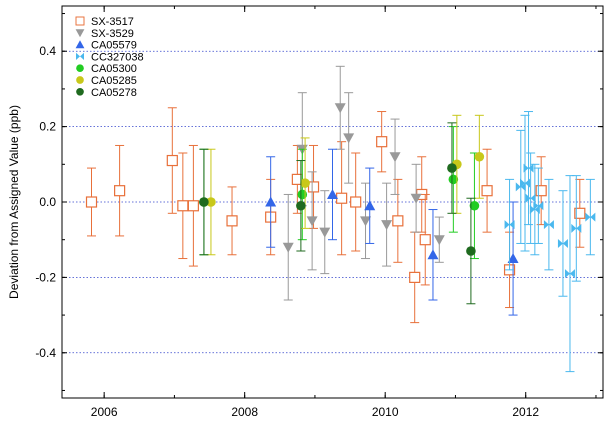 Image resolution: width=605 pixels, height=423 pixels. I want to click on y-axis-title: Deviation from Assigned Value (ppb), so click(14, 202).